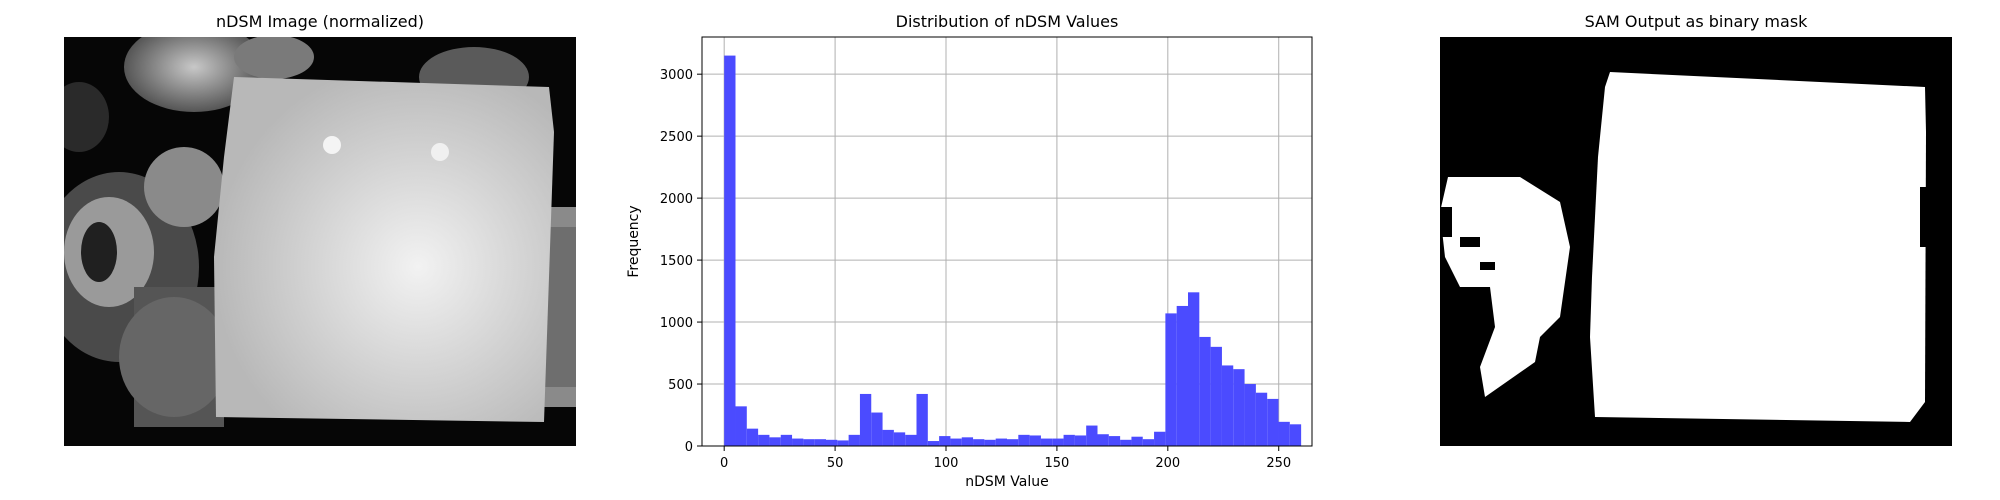 The width and height of the screenshot is (2000, 500). What do you see at coordinates (724, 463) in the screenshot?
I see `x-tick-label: 0` at bounding box center [724, 463].